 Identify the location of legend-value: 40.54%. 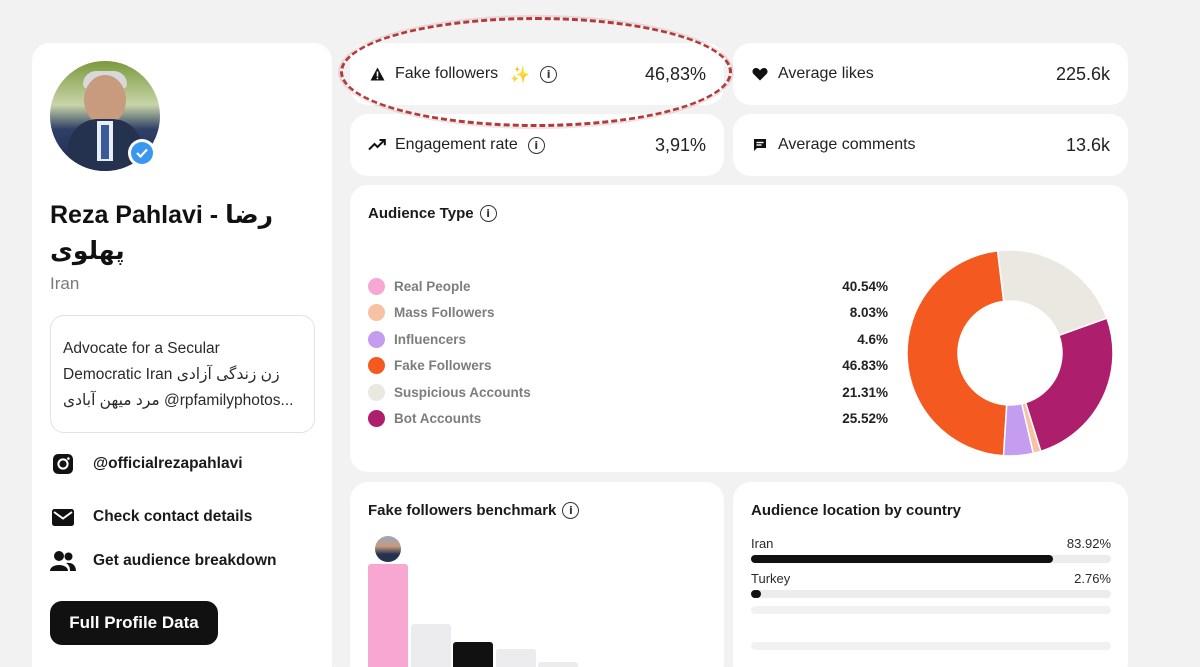
(865, 286).